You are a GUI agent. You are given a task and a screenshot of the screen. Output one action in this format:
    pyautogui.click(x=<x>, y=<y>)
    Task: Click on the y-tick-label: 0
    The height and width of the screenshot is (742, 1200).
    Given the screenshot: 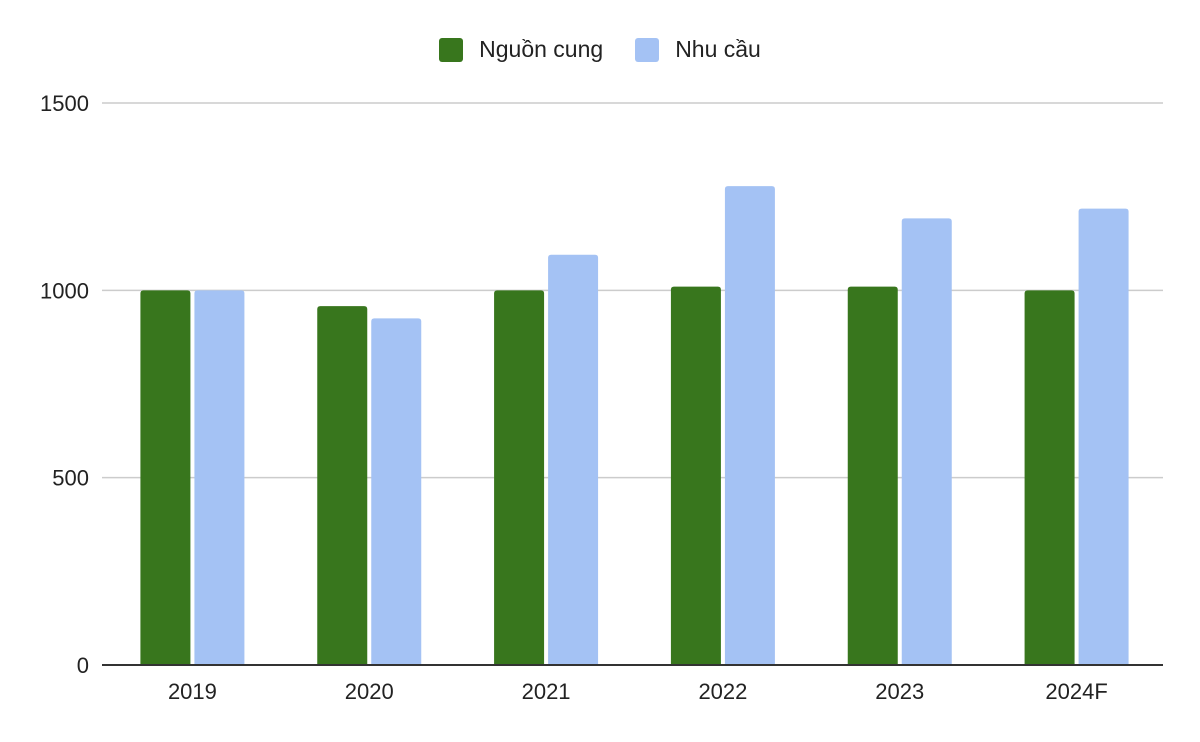 What is the action you would take?
    pyautogui.click(x=83, y=665)
    